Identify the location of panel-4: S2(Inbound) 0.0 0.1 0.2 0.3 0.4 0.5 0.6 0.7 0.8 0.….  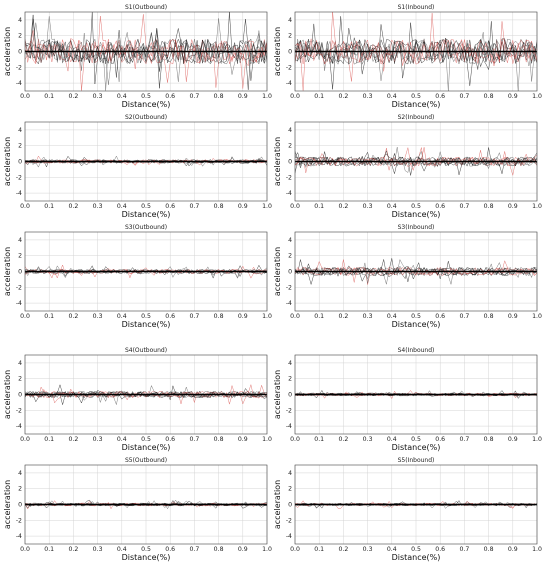
(407, 166).